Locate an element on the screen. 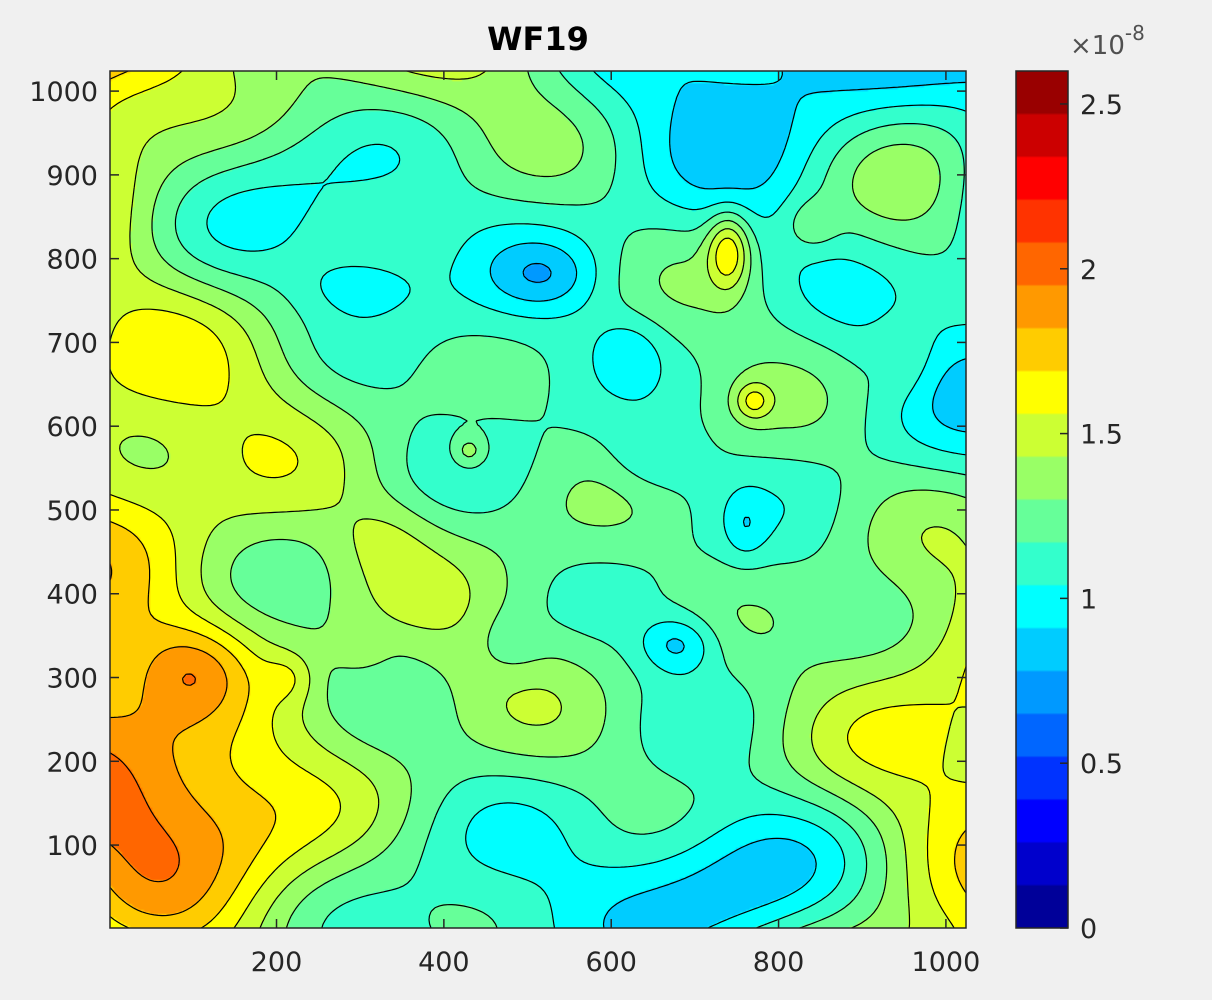  y-tick-label: 300 is located at coordinates (72, 679).